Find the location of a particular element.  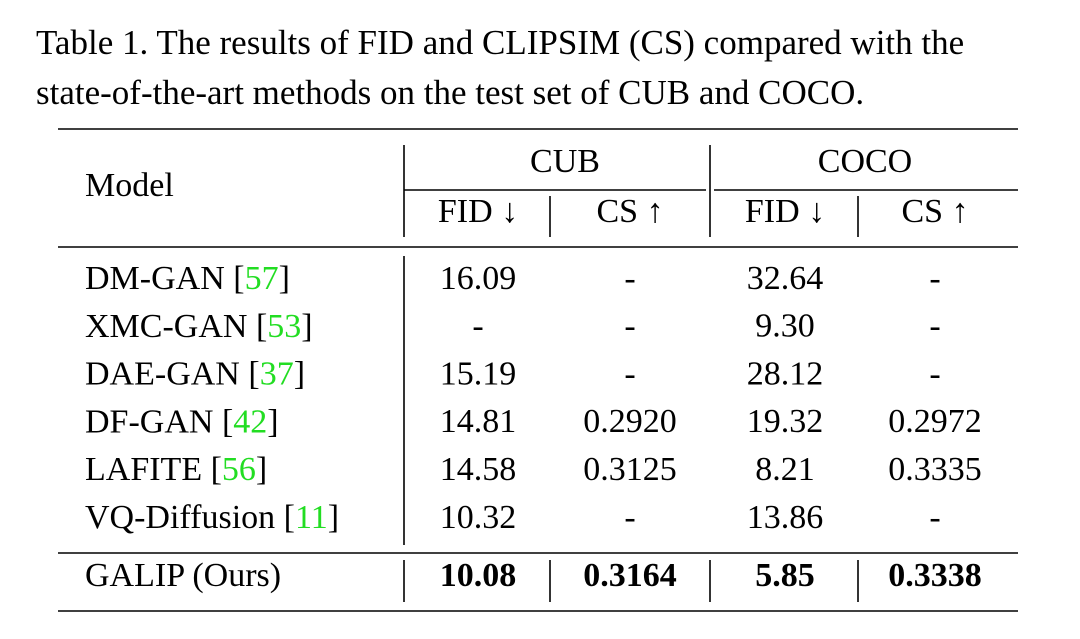

model-text: XMC-GAN [ is located at coordinates (176, 326).